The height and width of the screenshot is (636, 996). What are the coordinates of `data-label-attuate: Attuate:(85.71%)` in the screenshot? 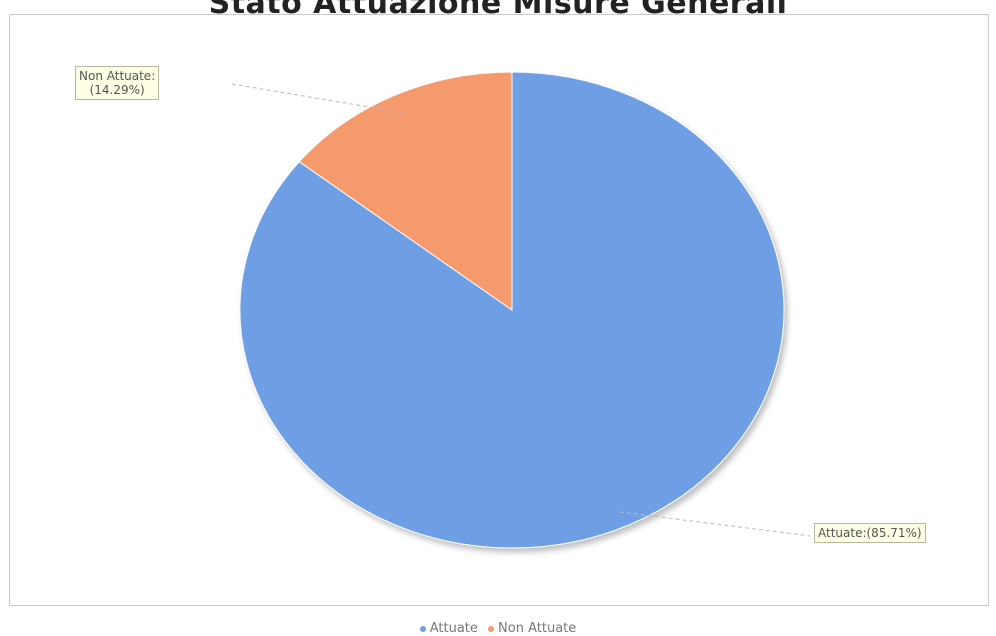 It's located at (870, 533).